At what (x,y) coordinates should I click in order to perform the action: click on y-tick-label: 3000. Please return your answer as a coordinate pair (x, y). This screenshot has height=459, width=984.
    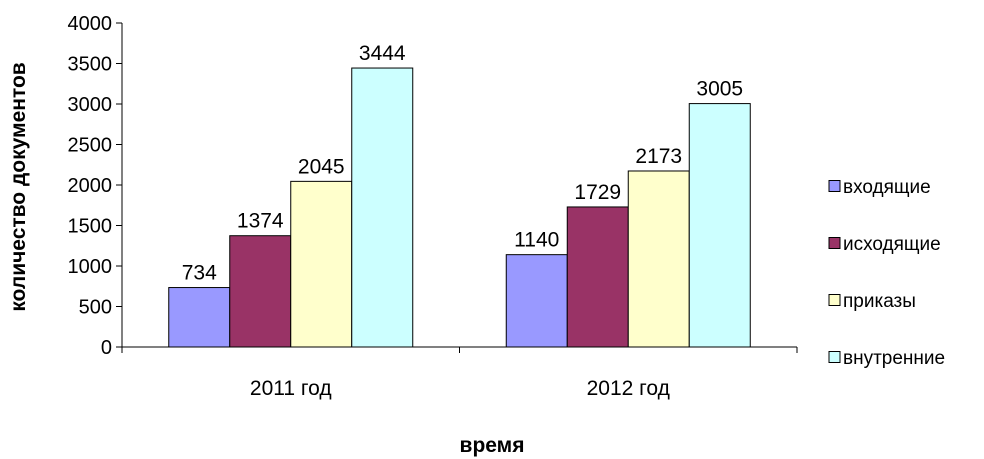
    Looking at the image, I should click on (90, 105).